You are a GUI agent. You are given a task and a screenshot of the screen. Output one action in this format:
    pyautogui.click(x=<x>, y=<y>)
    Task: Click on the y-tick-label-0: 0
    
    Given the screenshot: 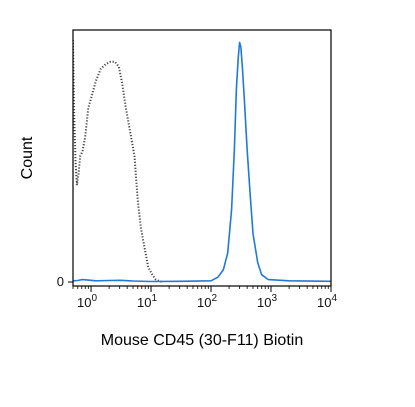 What is the action you would take?
    pyautogui.click(x=60, y=281)
    